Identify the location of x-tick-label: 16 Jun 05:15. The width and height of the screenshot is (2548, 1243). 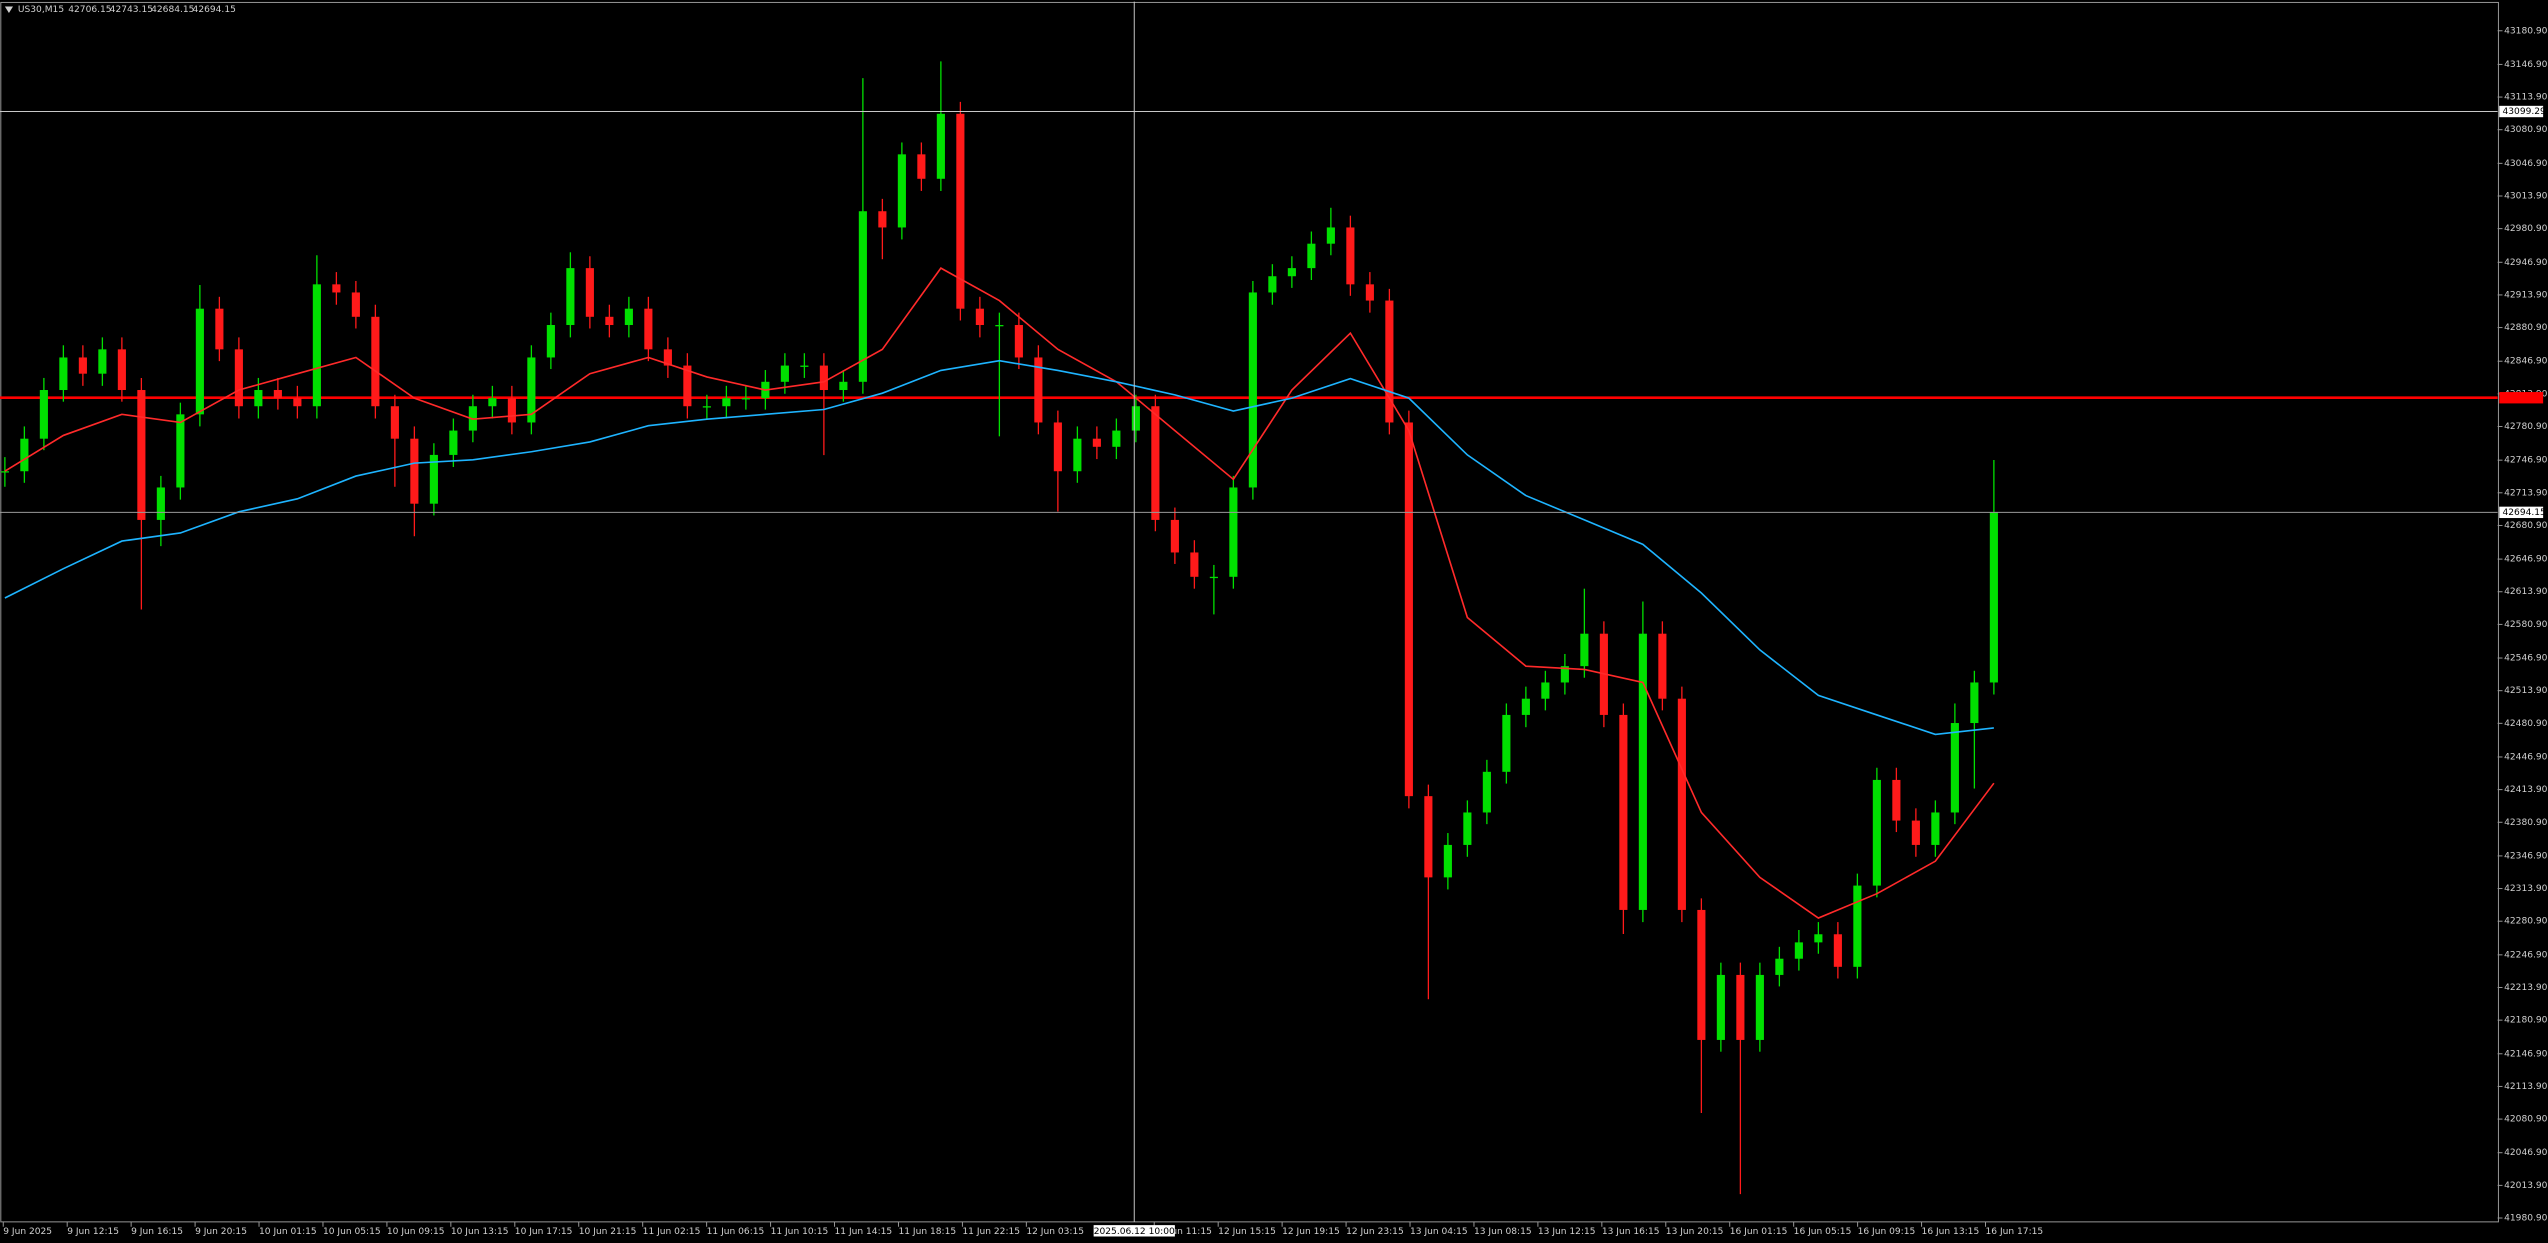
(1823, 1232).